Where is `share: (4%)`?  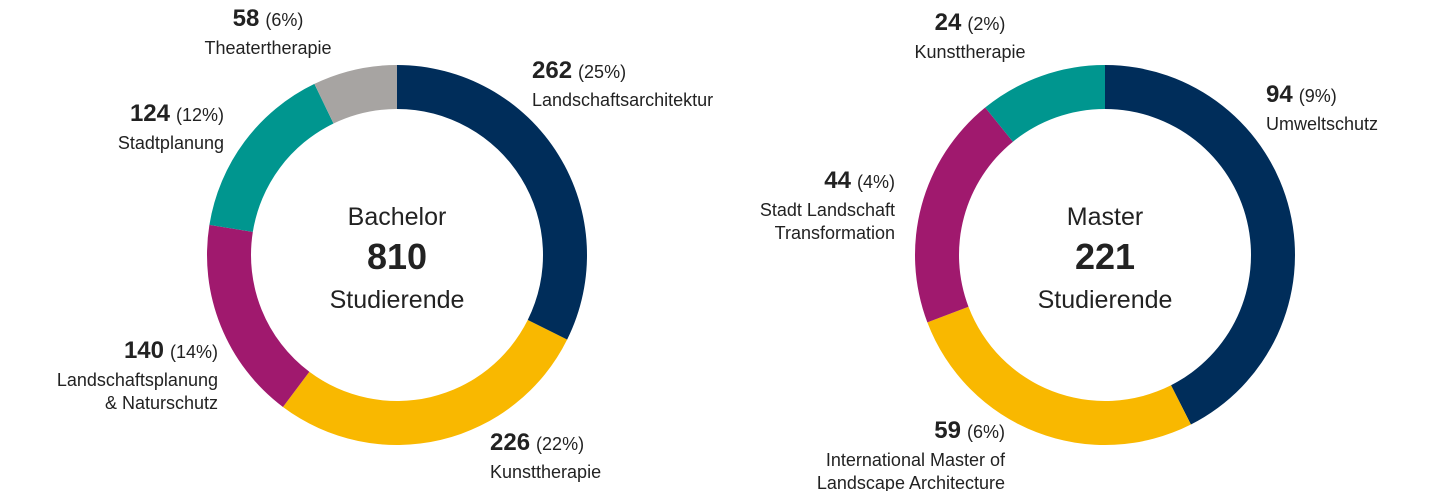
share: (4%) is located at coordinates (876, 182).